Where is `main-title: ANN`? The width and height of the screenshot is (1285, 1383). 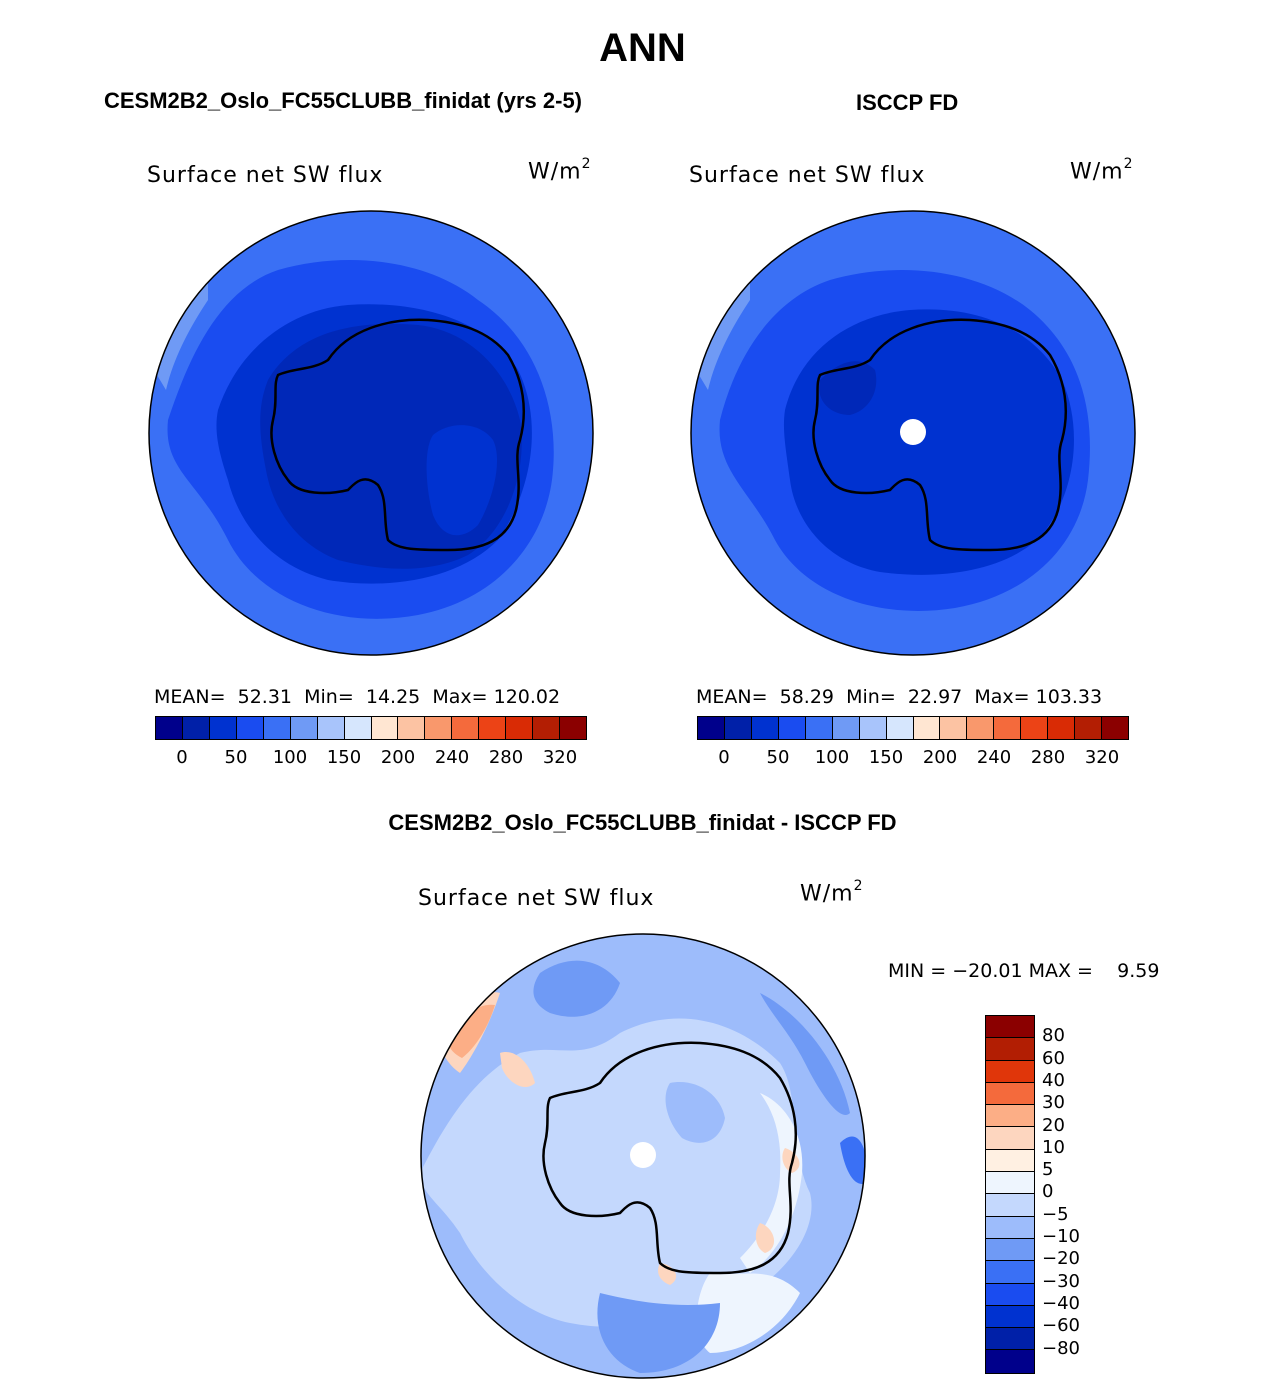
main-title: ANN is located at coordinates (642, 48).